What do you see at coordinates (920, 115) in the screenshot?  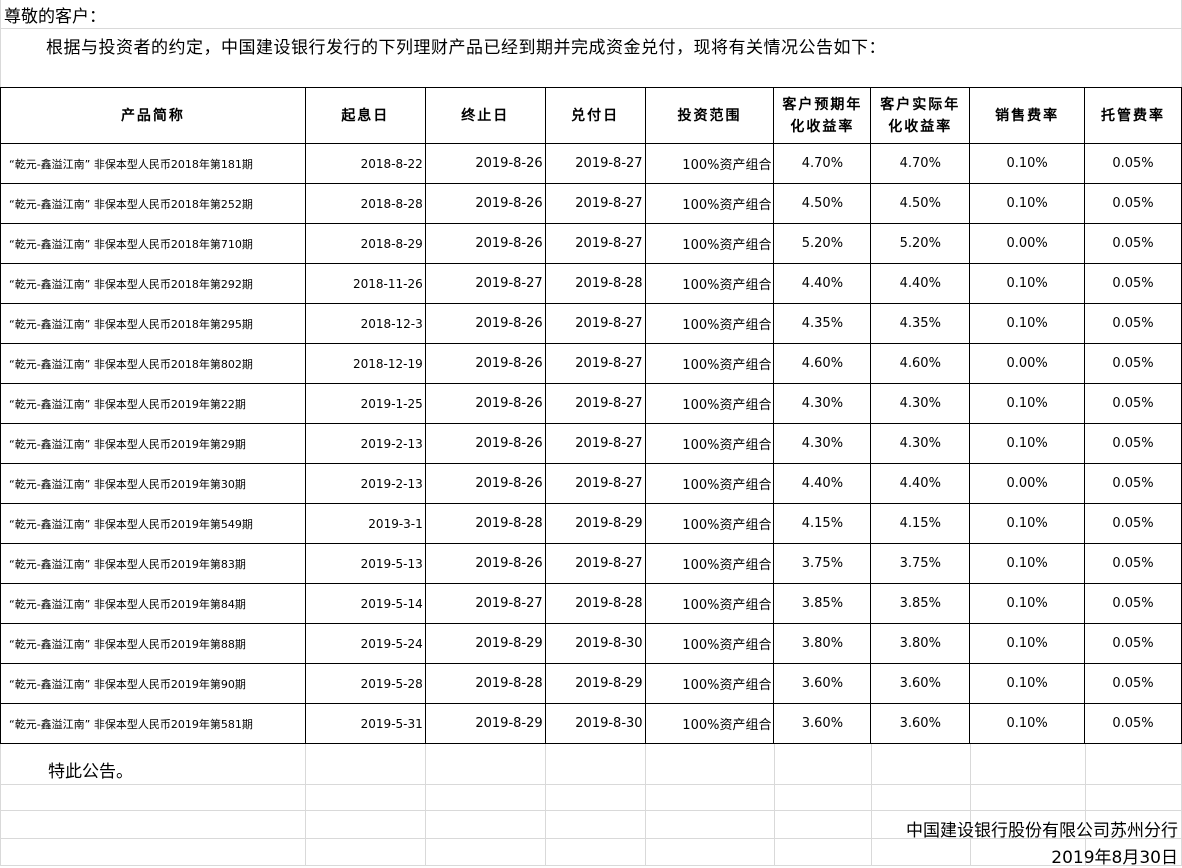 I see `header-actual-yield: 客户实际年化收益率` at bounding box center [920, 115].